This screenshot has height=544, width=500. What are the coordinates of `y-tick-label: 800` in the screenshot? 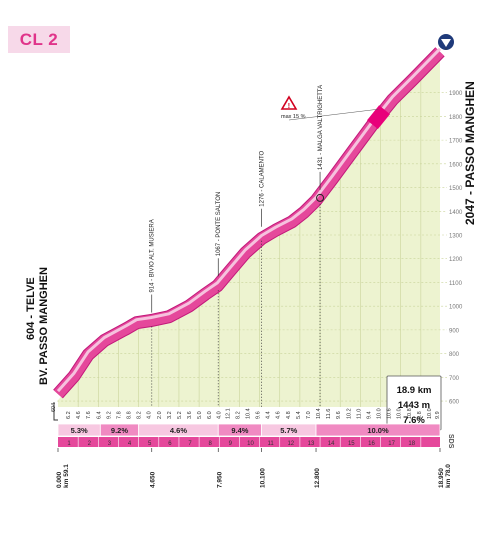 It's located at (454, 355).